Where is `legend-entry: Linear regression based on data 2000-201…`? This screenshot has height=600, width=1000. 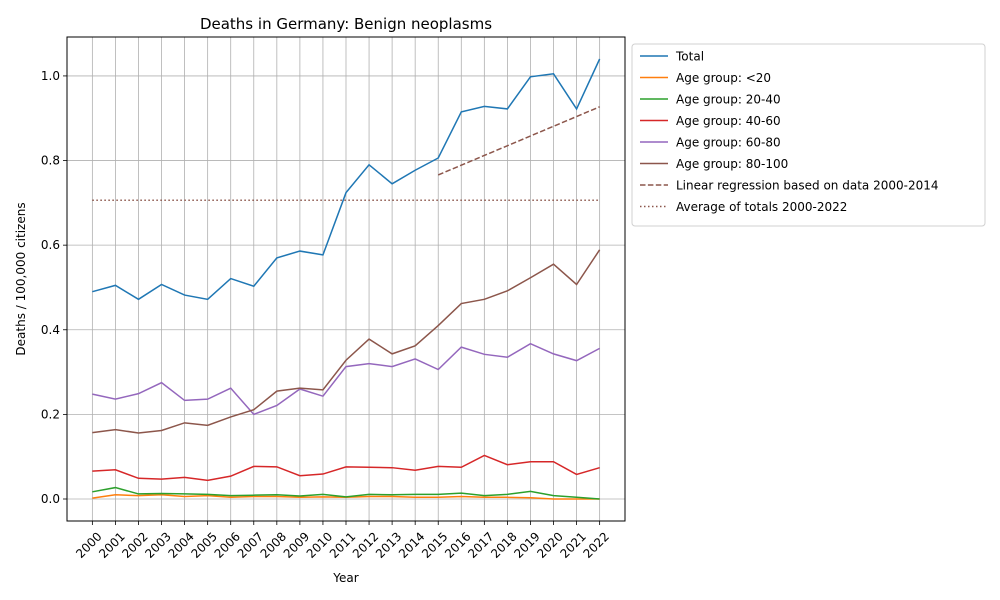 legend-entry: Linear regression based on data 2000-201… is located at coordinates (807, 186).